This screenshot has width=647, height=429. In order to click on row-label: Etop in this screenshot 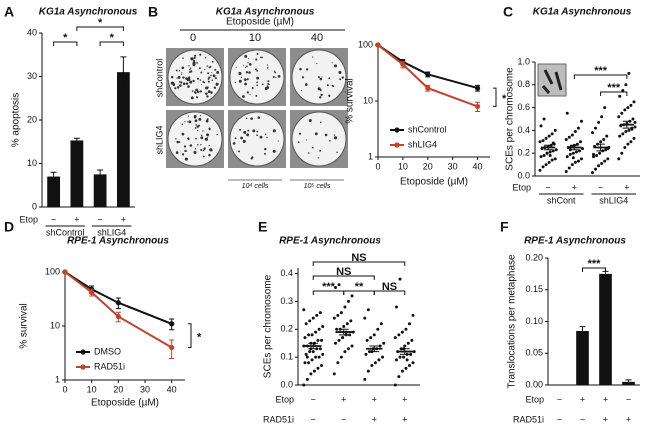, I will do `click(28, 219)`.